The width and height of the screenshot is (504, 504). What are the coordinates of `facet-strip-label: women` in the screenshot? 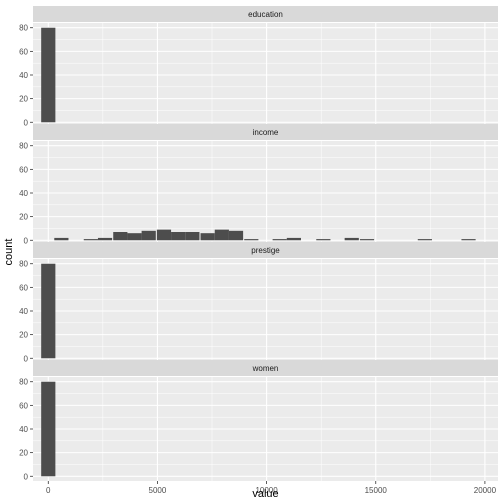 It's located at (265, 368).